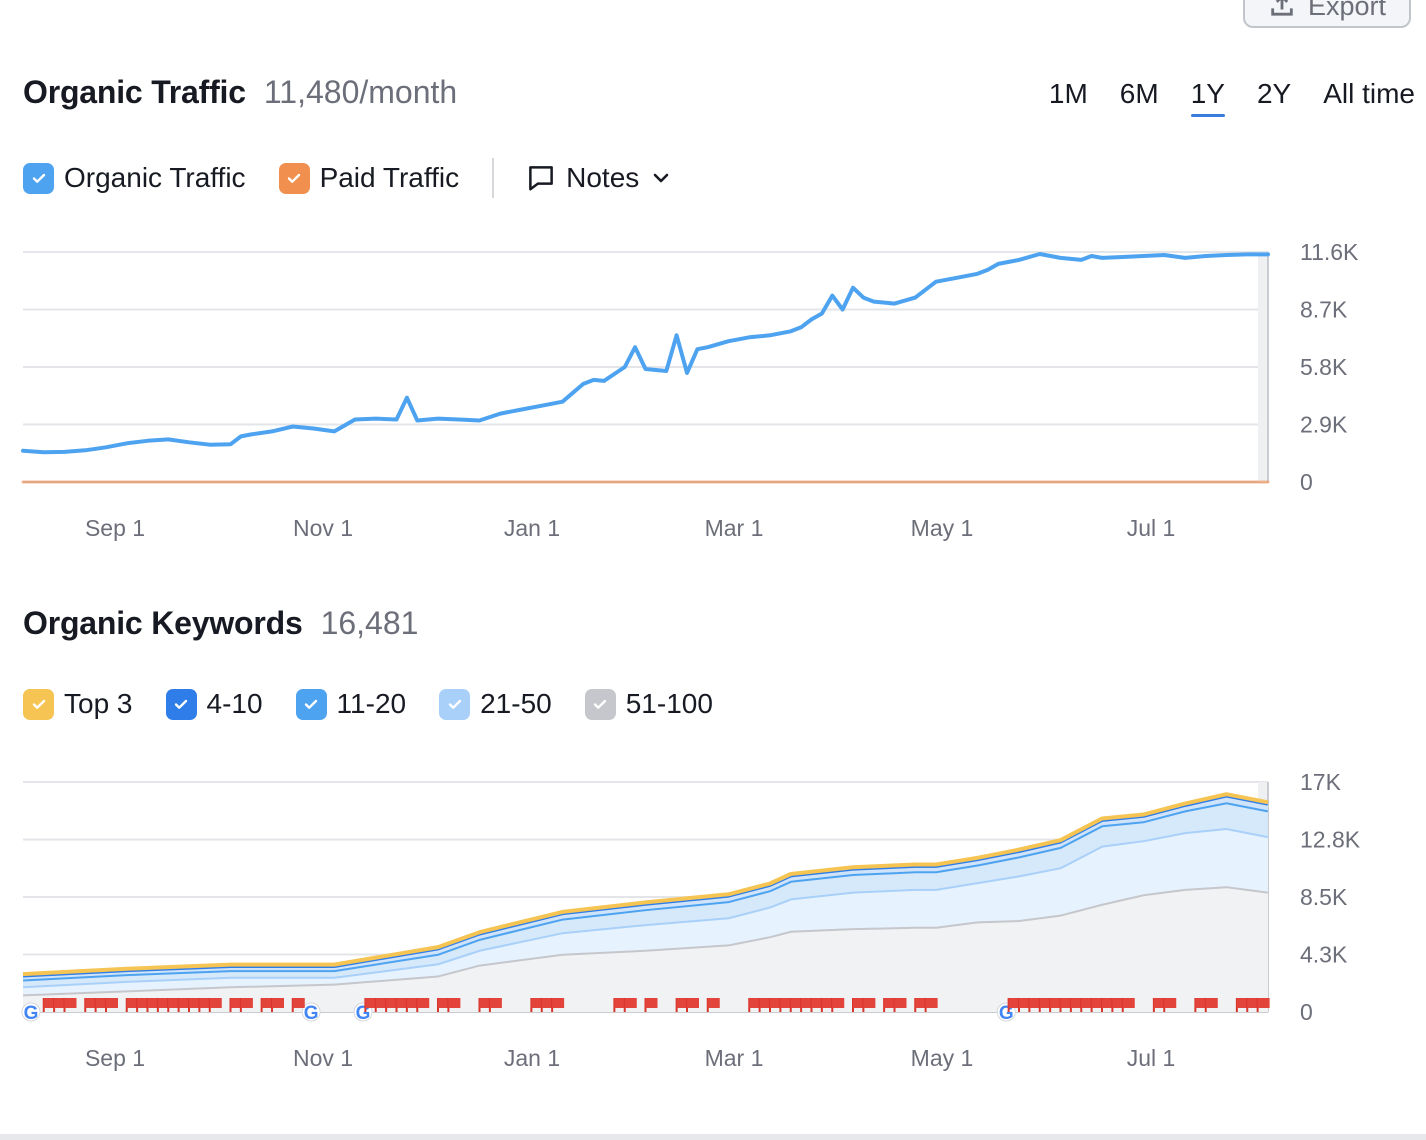  I want to click on legend-label: 21-50, so click(516, 703).